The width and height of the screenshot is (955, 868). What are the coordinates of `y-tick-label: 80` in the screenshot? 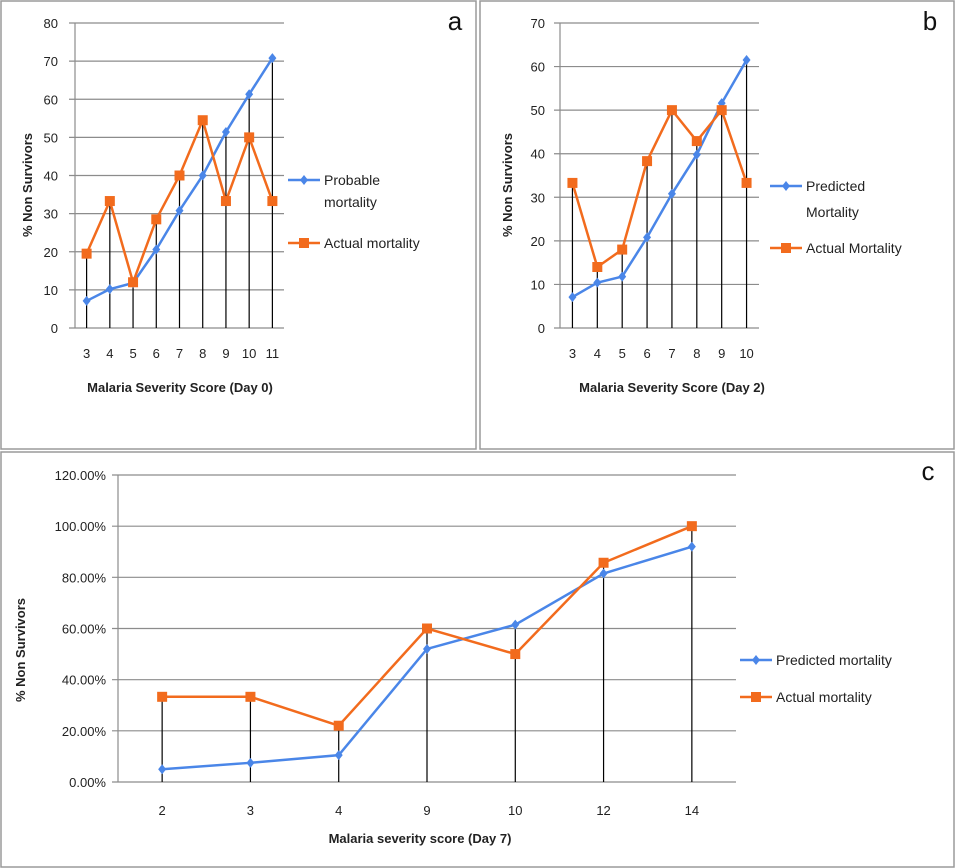 It's located at (51, 23).